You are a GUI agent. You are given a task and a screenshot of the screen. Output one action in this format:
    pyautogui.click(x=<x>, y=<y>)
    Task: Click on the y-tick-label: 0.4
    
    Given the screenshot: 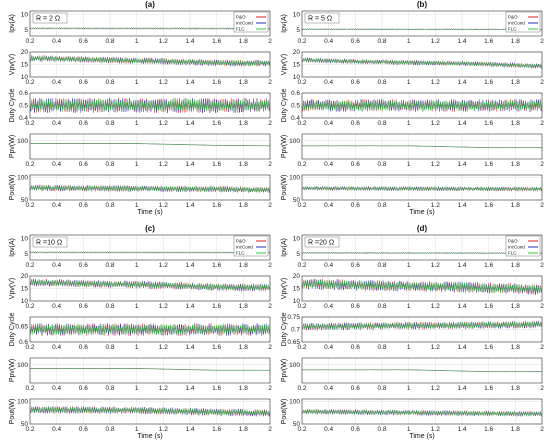 What is the action you would take?
    pyautogui.click(x=295, y=118)
    